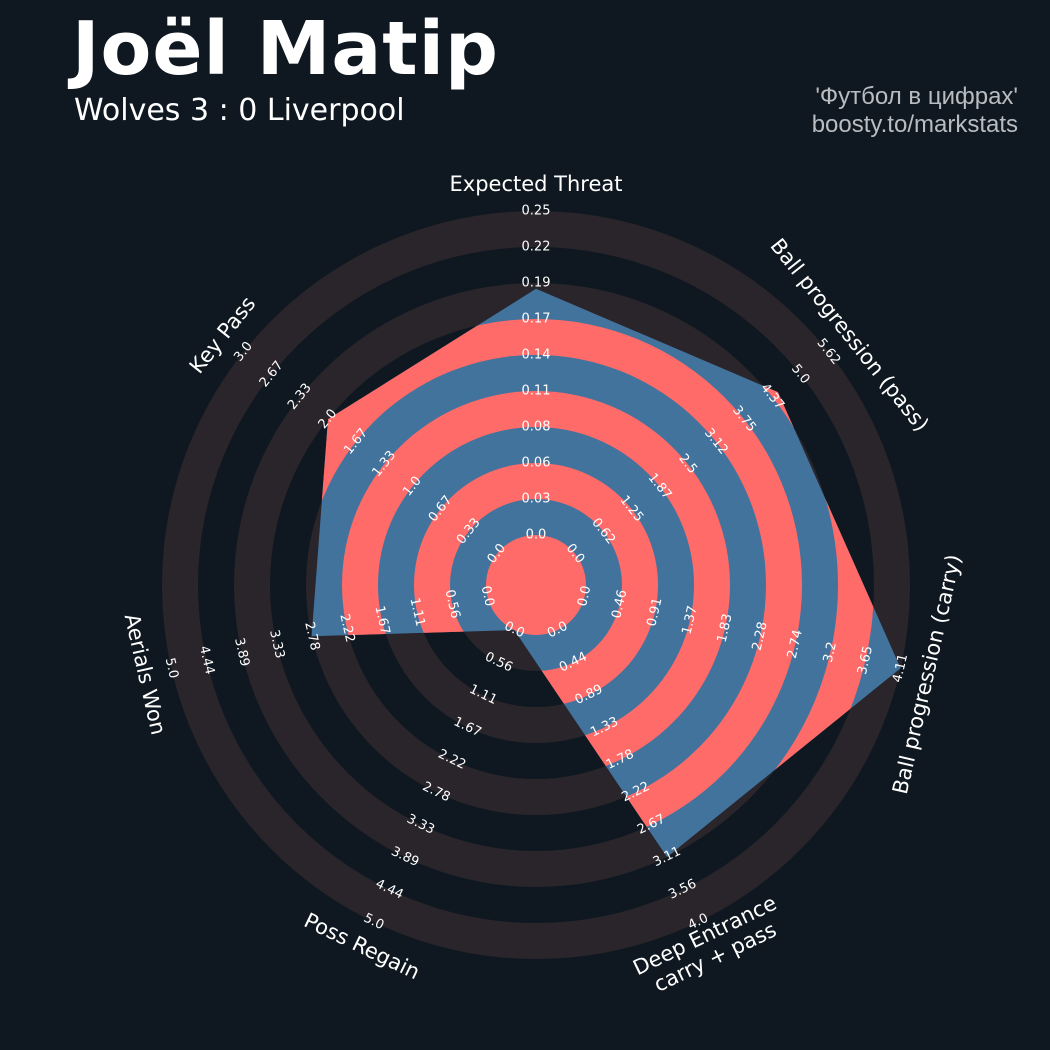  I want to click on tick-label: 3.65, so click(865, 660).